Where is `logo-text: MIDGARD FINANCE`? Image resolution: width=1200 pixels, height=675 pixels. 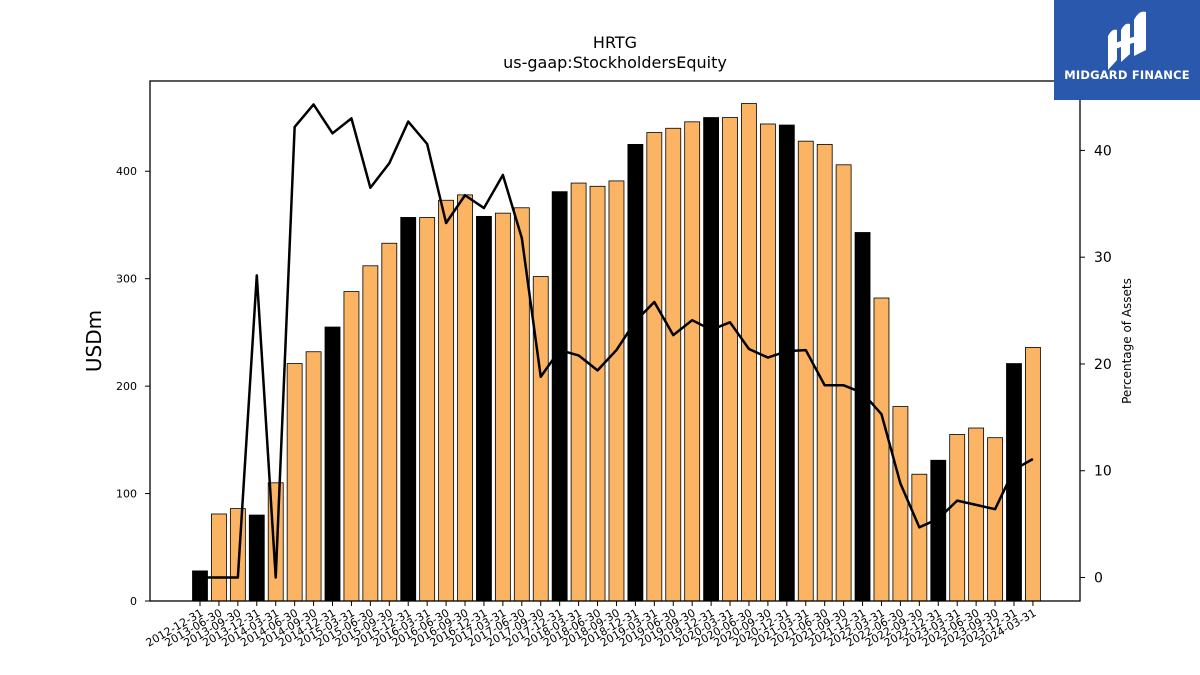 logo-text: MIDGARD FINANCE is located at coordinates (1127, 75).